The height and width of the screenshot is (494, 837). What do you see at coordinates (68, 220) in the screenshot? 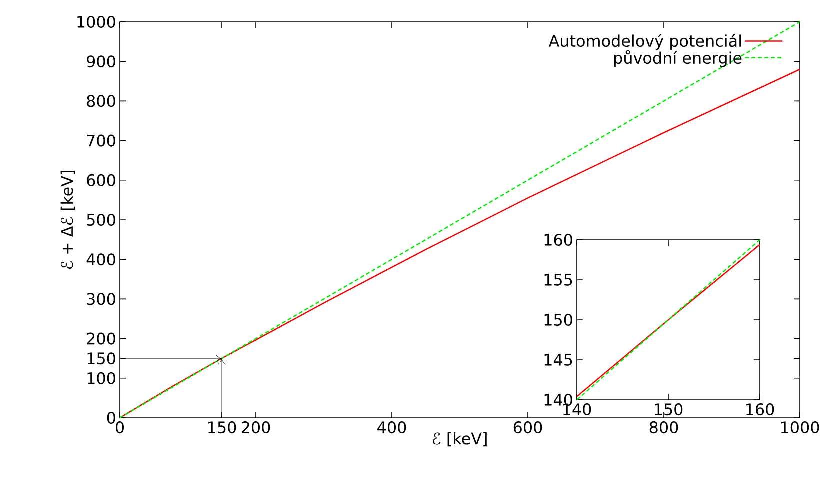
I see `y-axis-title: ℰ + Δℰ [keV]` at bounding box center [68, 220].